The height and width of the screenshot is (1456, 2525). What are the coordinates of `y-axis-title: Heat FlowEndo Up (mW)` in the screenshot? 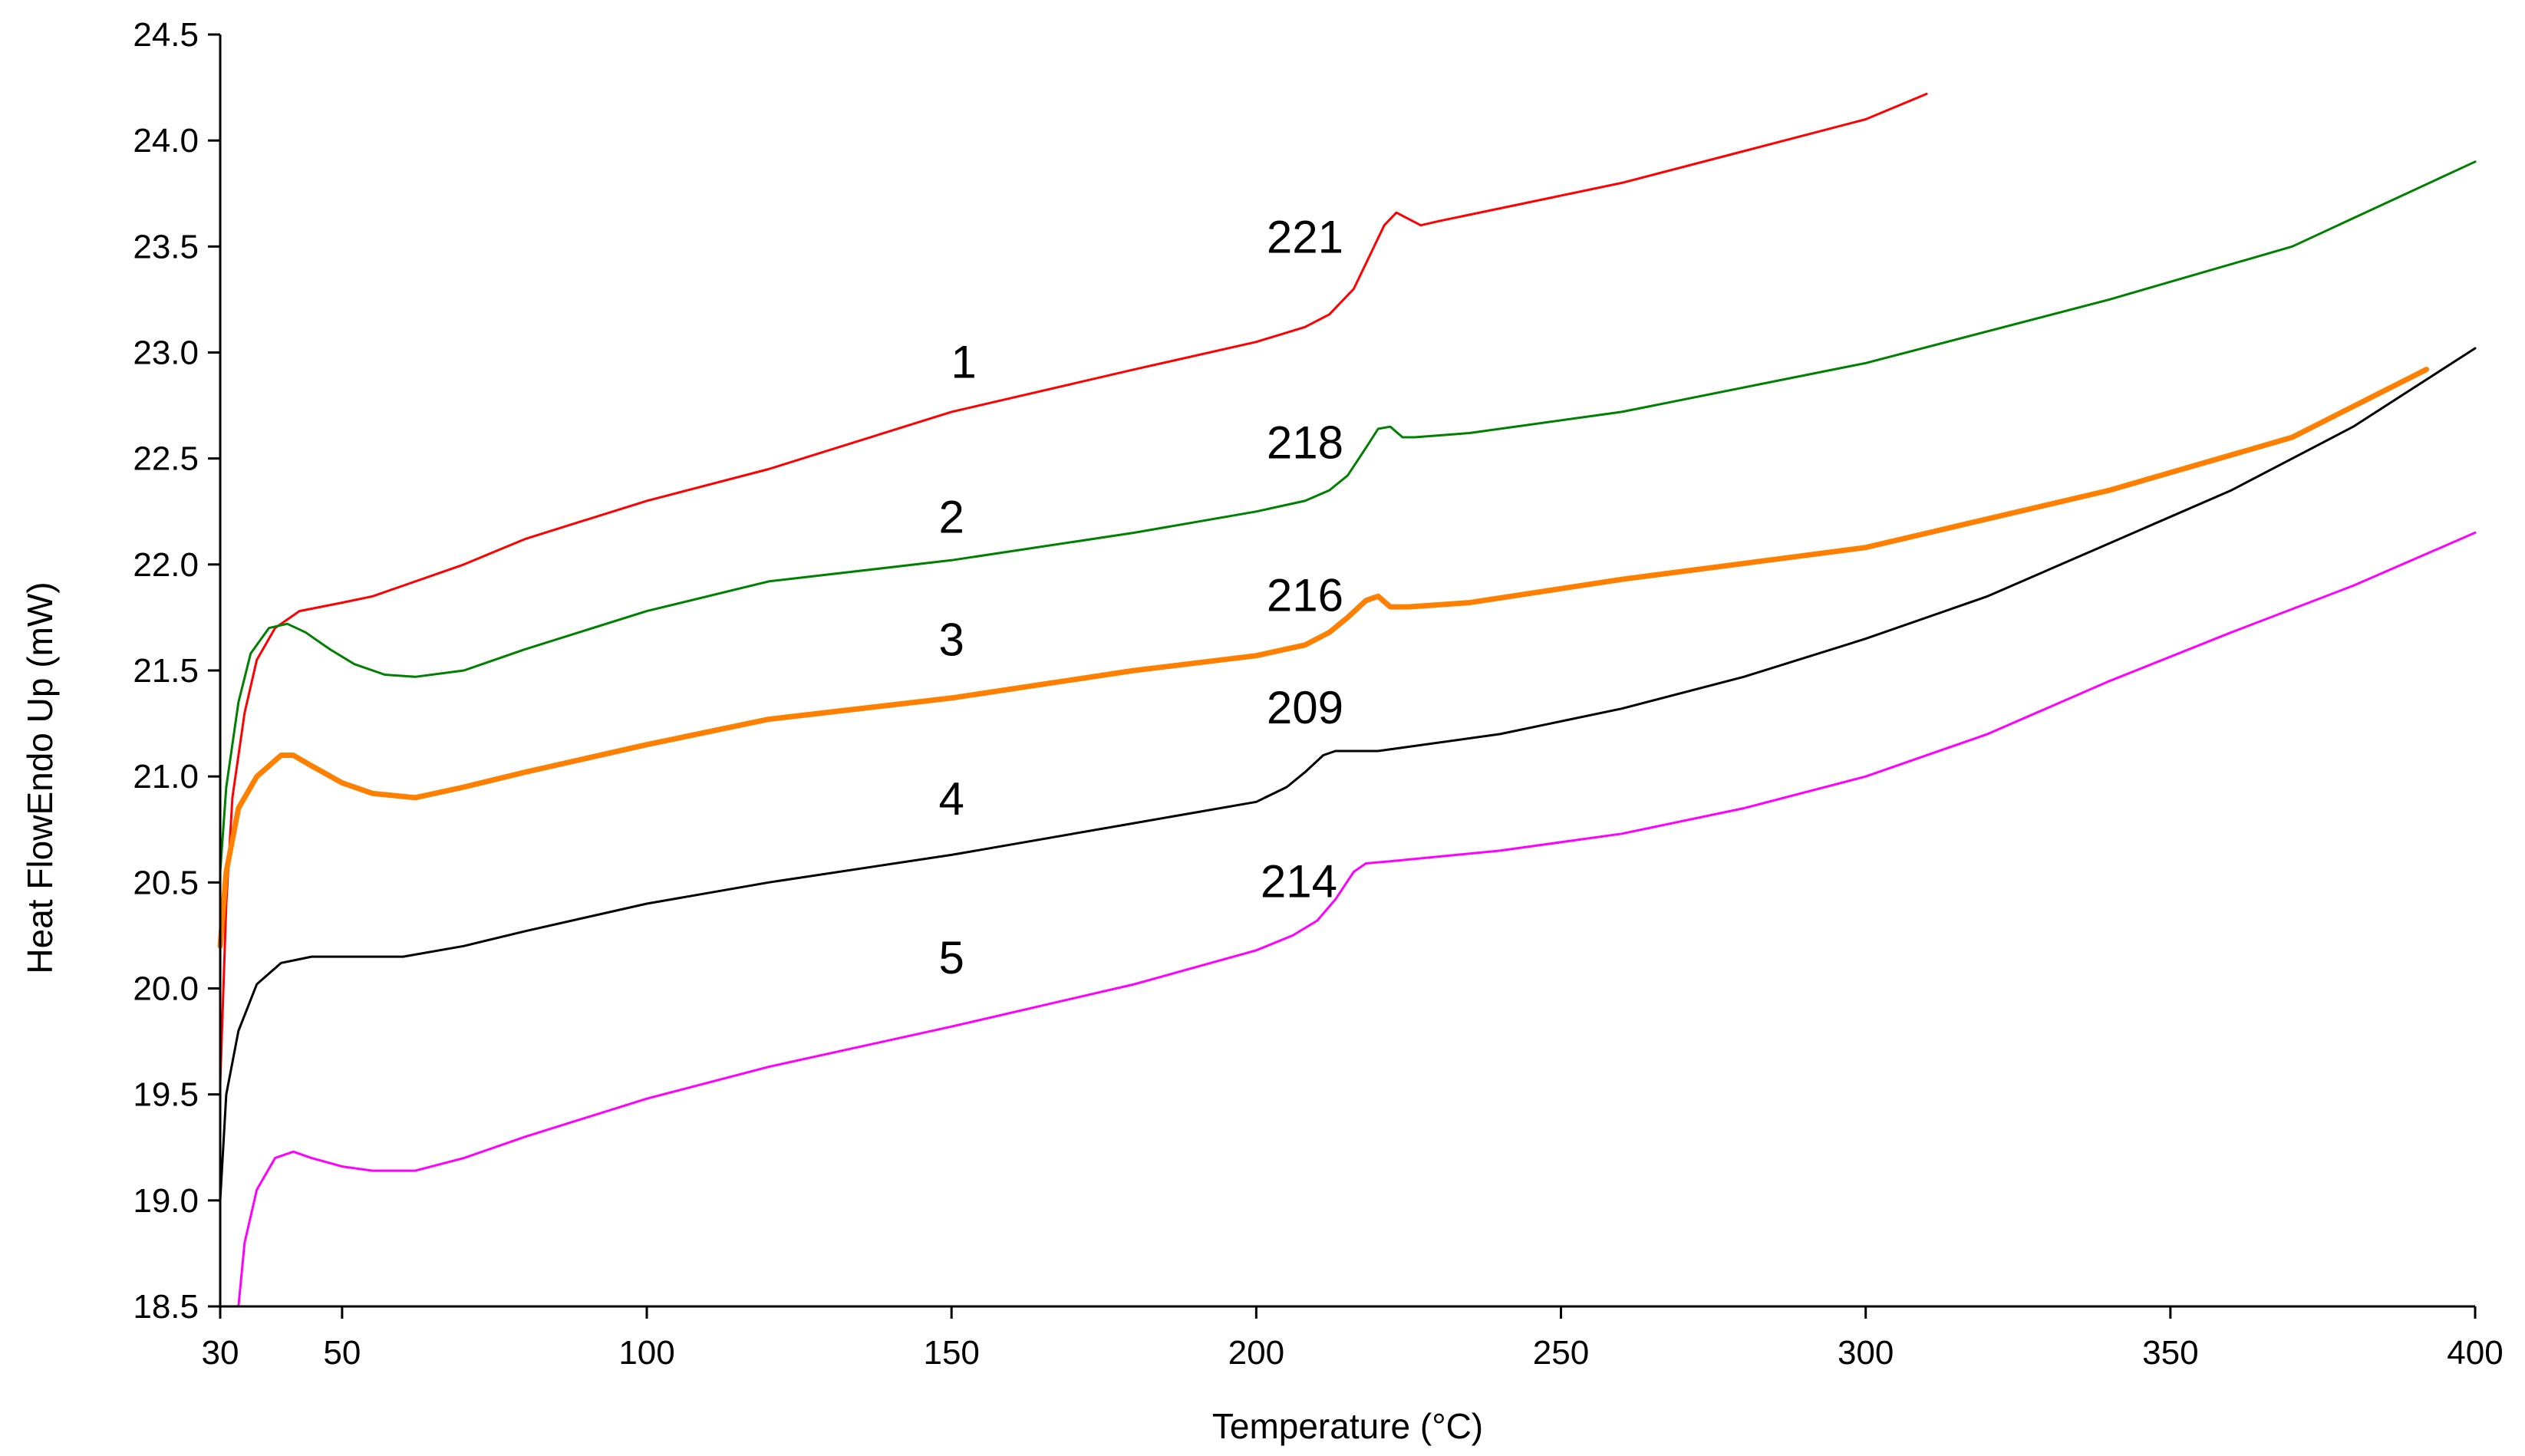 It's located at (40, 777).